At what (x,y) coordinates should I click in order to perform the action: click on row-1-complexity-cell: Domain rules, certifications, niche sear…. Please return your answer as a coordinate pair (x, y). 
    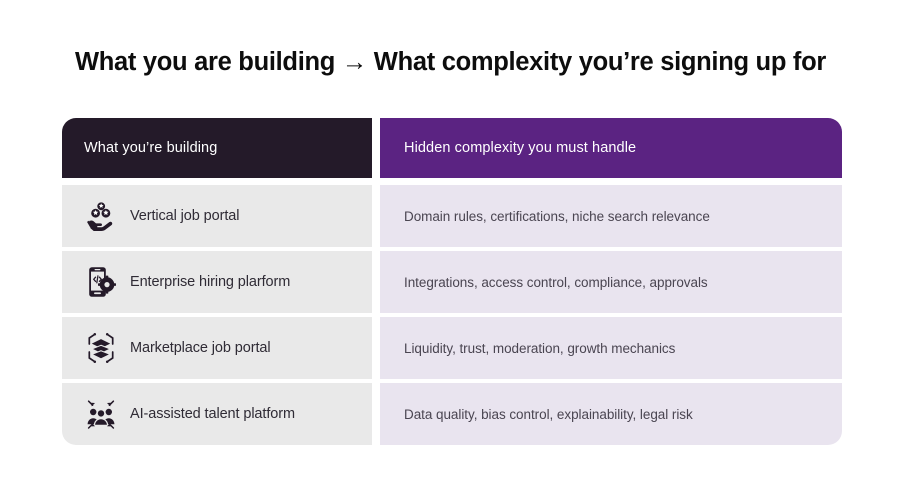
    Looking at the image, I should click on (611, 216).